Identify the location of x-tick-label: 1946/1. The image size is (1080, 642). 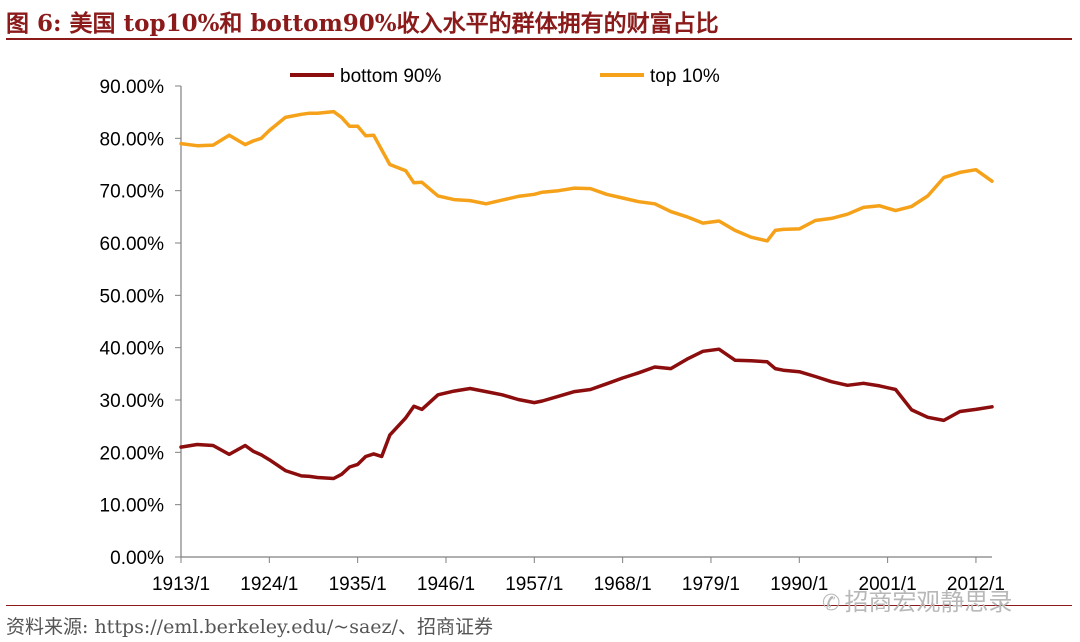
(446, 584).